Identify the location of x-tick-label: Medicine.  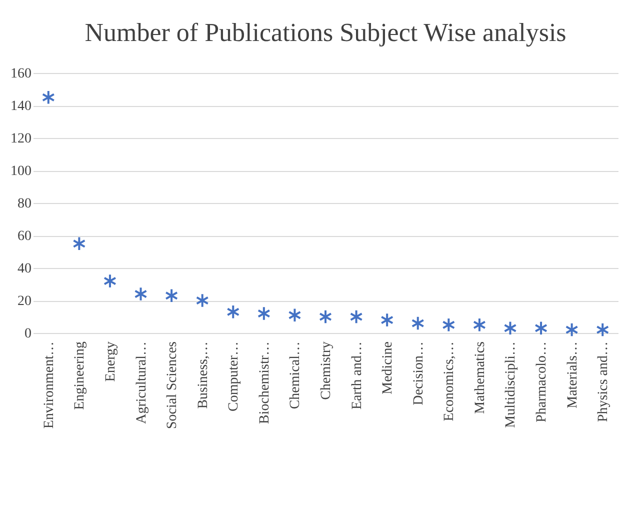
(388, 368).